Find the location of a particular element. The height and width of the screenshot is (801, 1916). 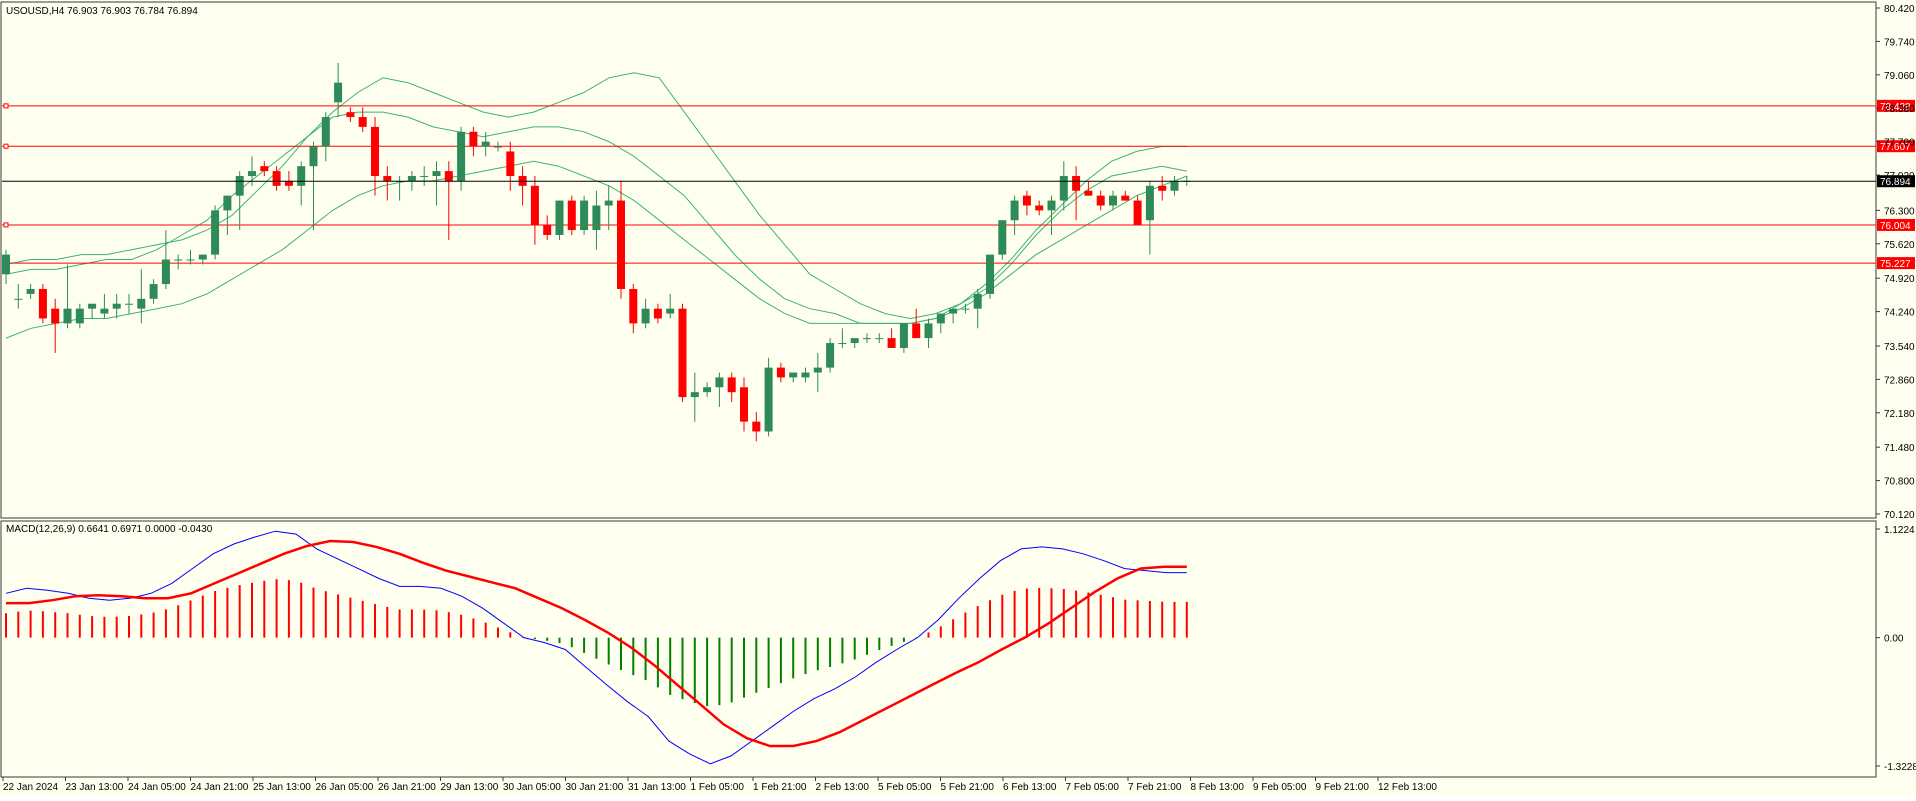

price-tick-label: 77.700 is located at coordinates (1899, 143).